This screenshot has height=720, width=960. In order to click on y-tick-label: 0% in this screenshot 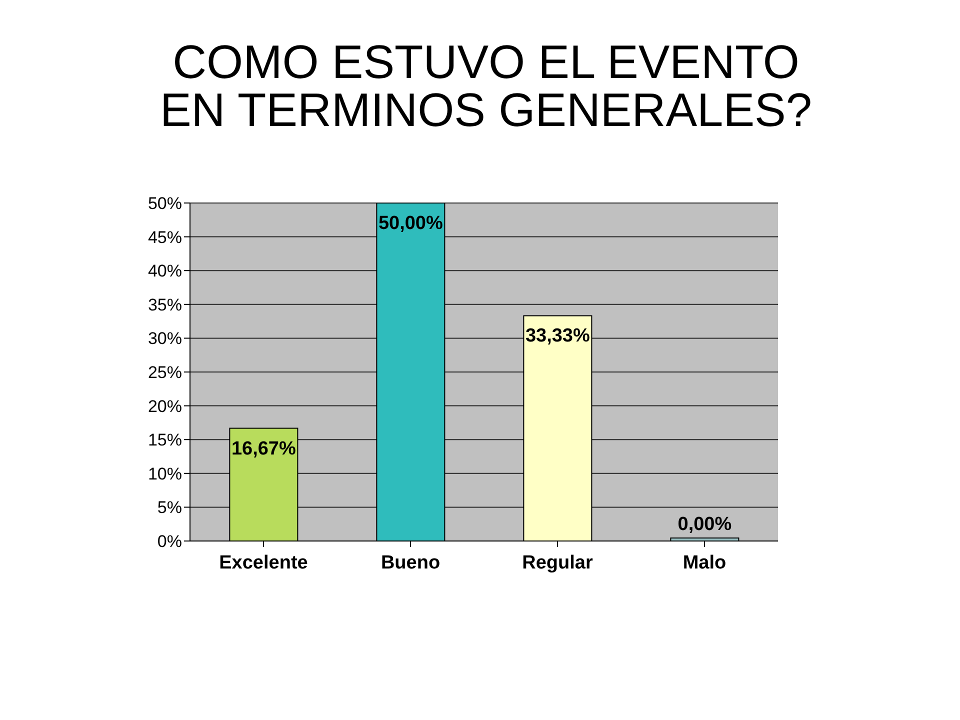, I will do `click(169, 542)`.